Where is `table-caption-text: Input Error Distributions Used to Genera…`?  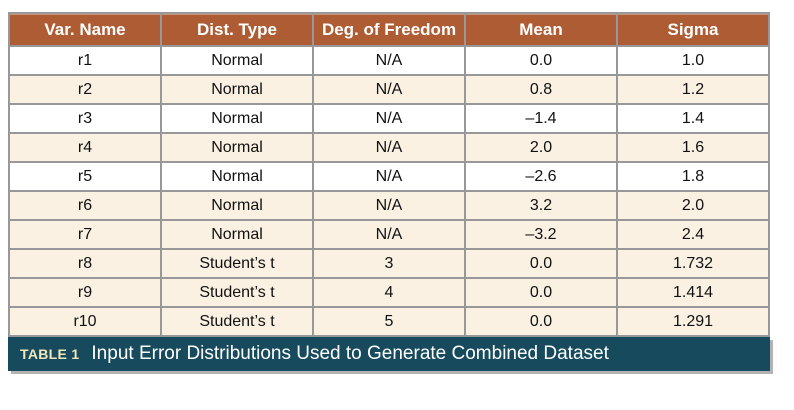 table-caption-text: Input Error Distributions Used to Genera… is located at coordinates (350, 353).